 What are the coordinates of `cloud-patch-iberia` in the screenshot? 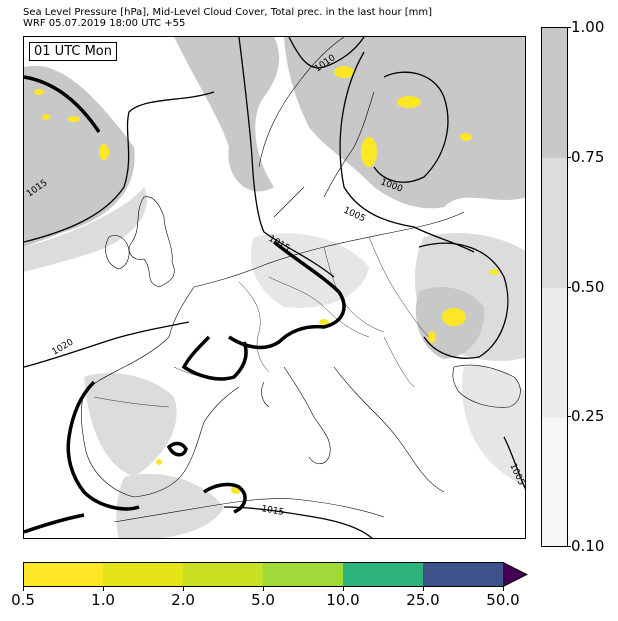 It's located at (130, 425).